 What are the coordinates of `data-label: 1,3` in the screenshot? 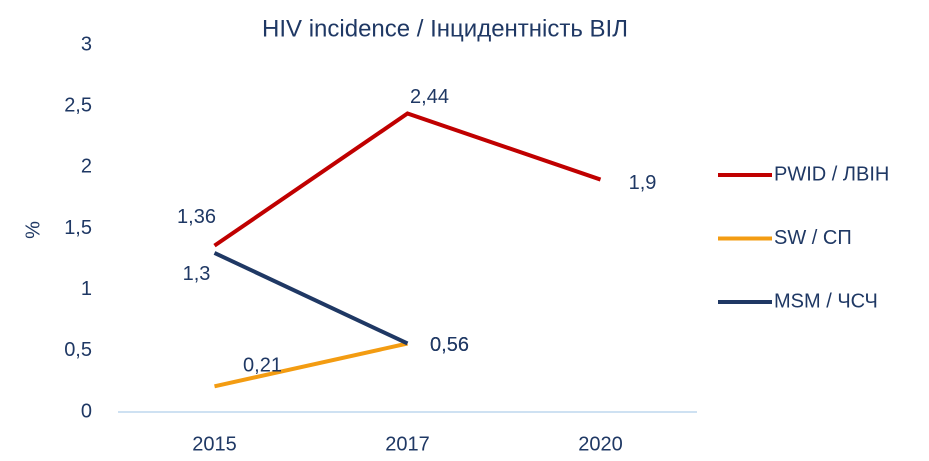 It's located at (197, 274).